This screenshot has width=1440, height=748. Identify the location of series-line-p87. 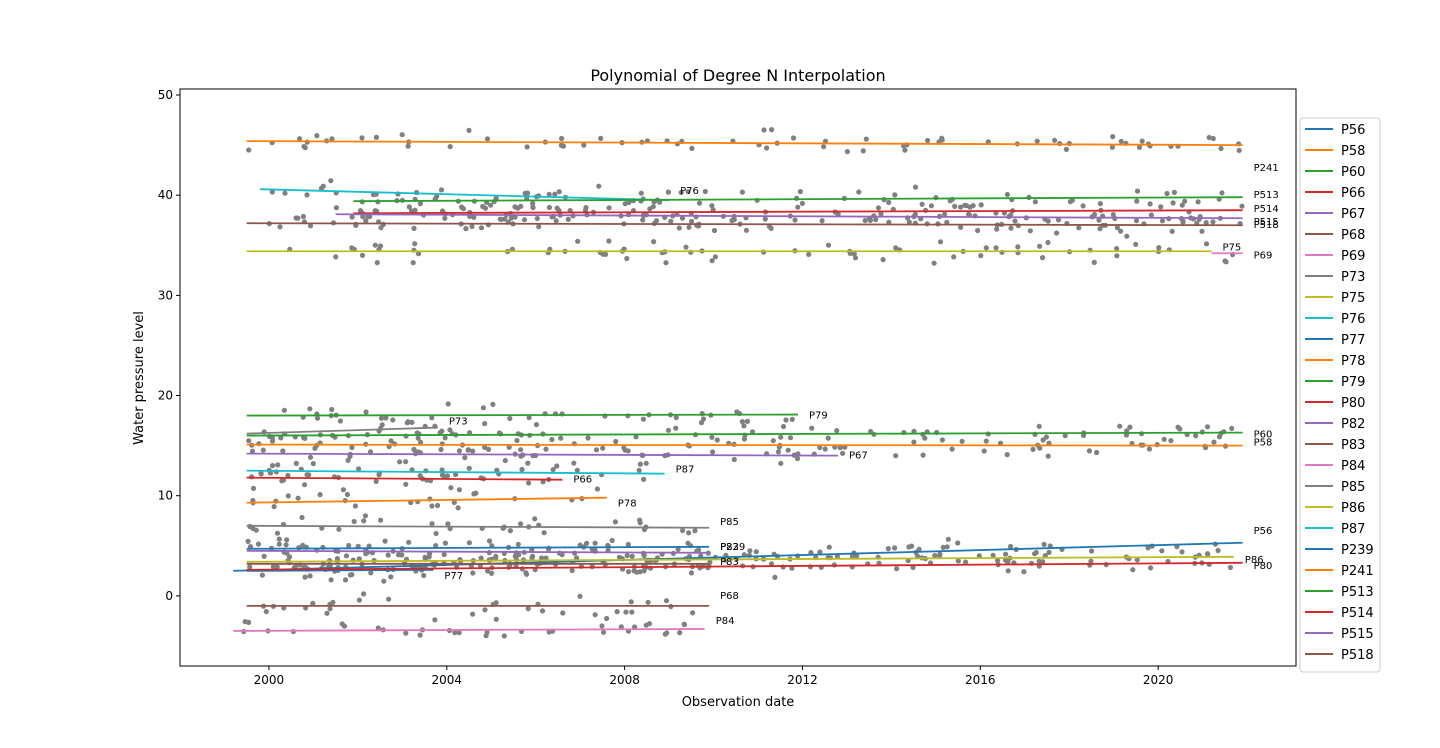
(455, 472).